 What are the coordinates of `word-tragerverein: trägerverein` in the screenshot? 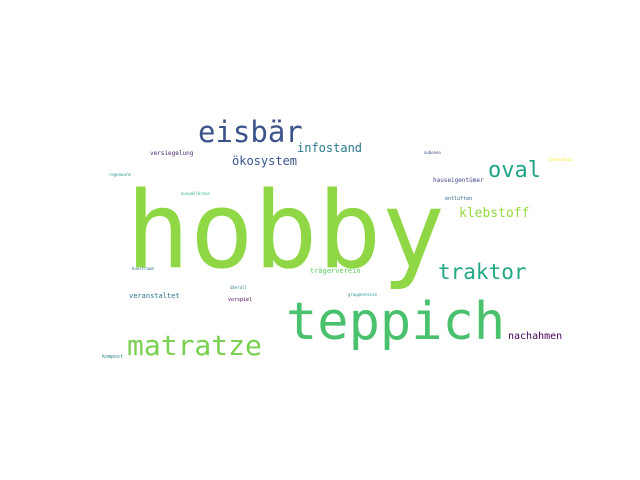 It's located at (335, 271).